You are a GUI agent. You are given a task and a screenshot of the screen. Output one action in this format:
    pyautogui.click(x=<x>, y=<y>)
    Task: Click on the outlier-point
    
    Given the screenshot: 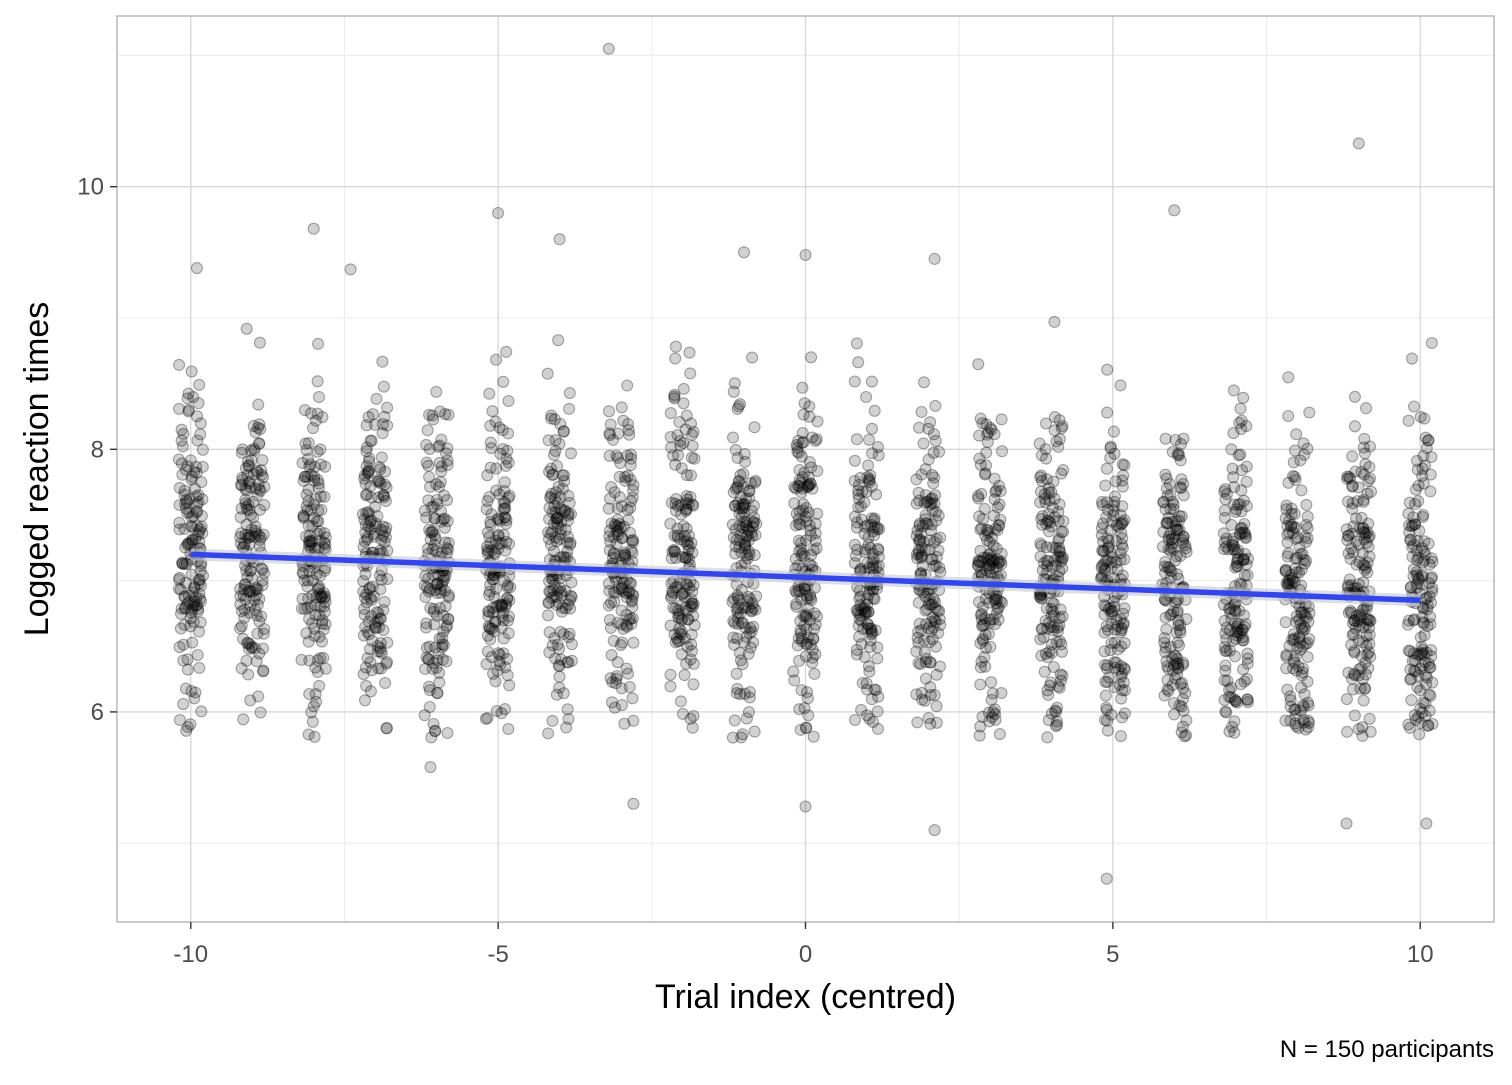 What is the action you would take?
    pyautogui.click(x=744, y=252)
    